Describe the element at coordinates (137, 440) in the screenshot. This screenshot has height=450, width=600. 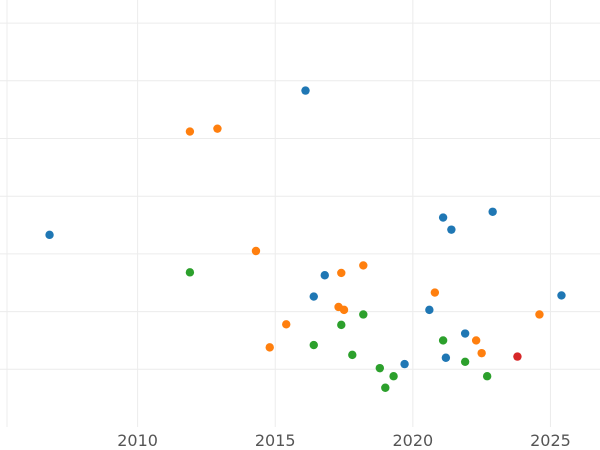
I see `x-tick-label-0: 2010` at that location.